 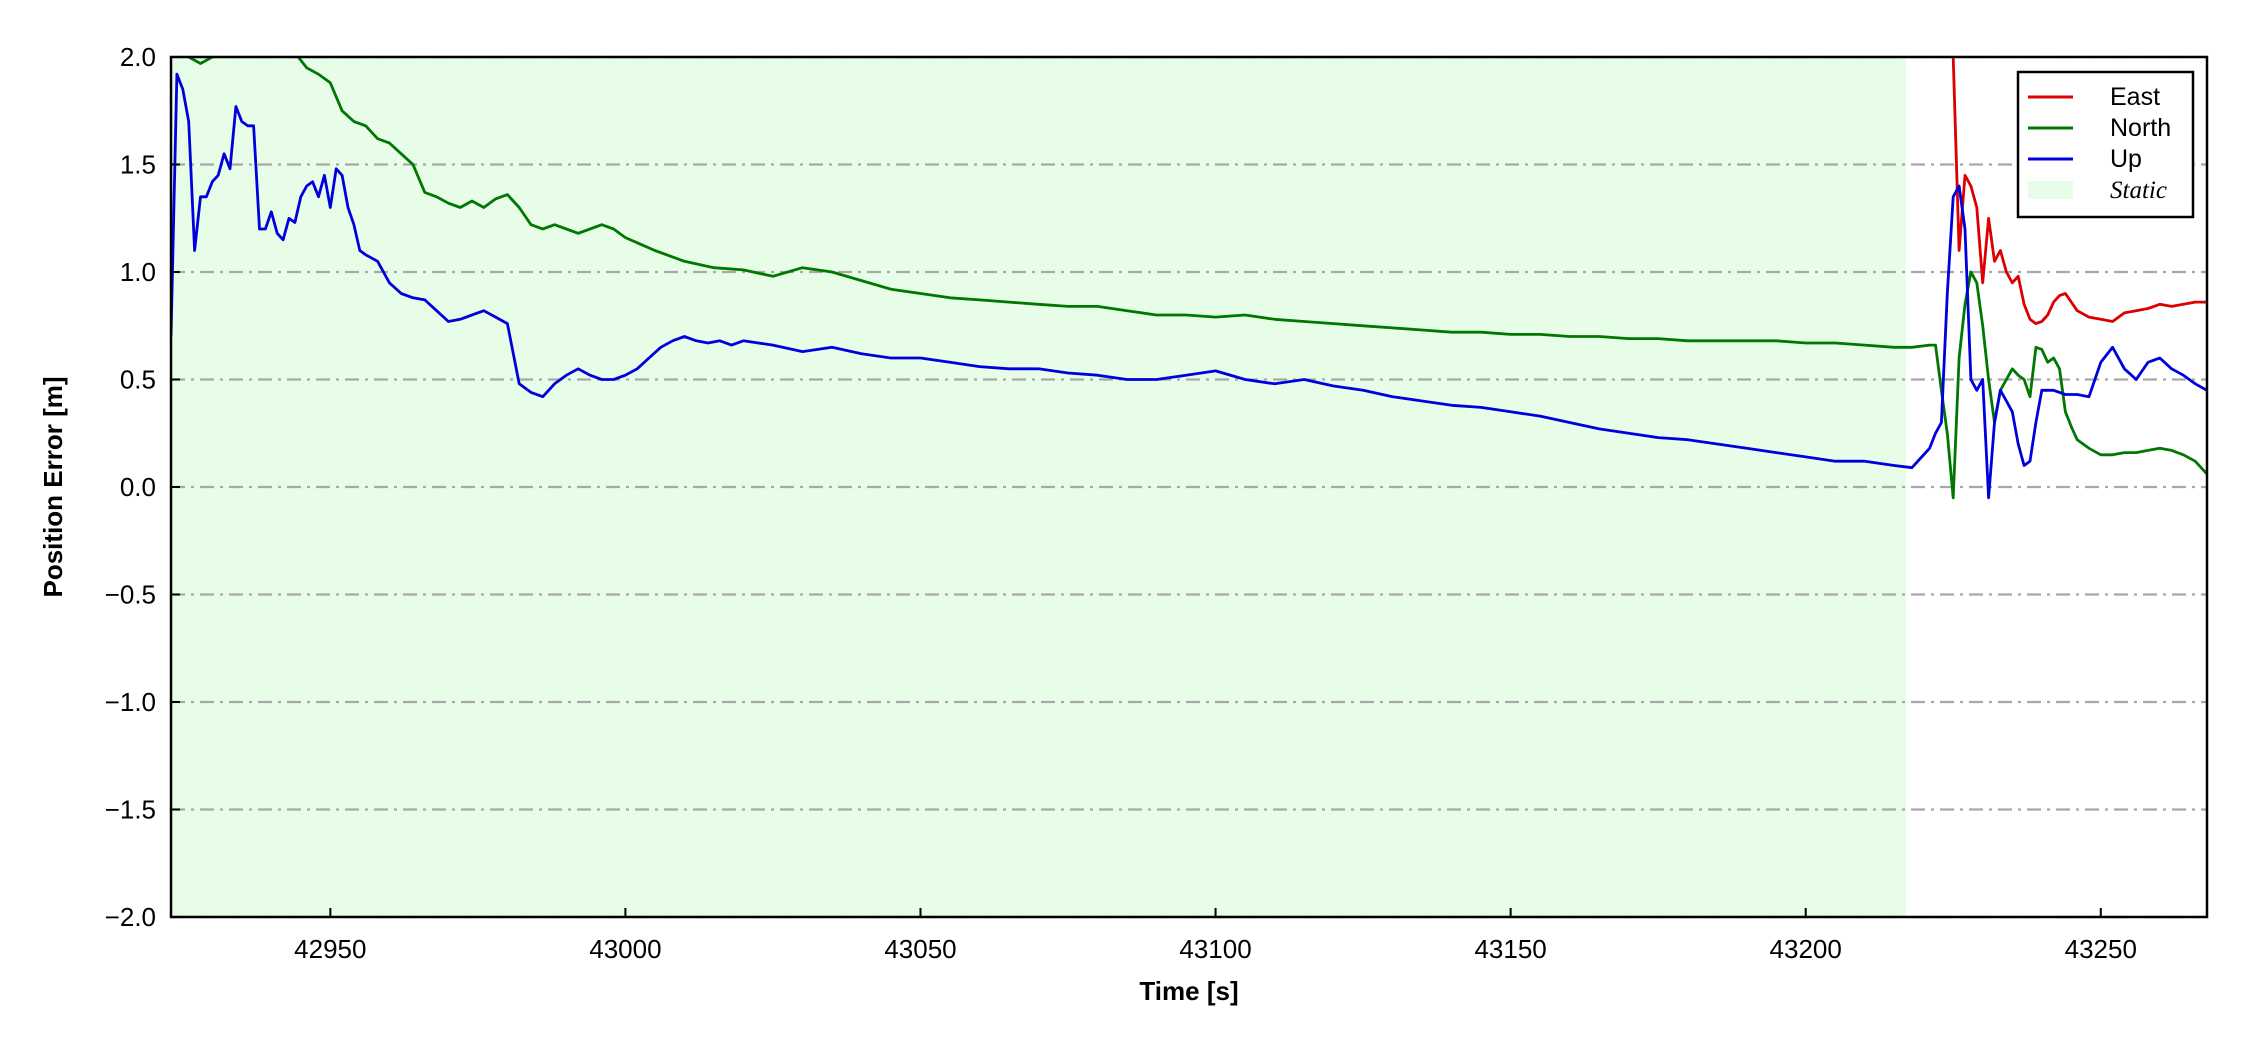 What do you see at coordinates (53, 486) in the screenshot?
I see `y-axis-title: Position Error [m]` at bounding box center [53, 486].